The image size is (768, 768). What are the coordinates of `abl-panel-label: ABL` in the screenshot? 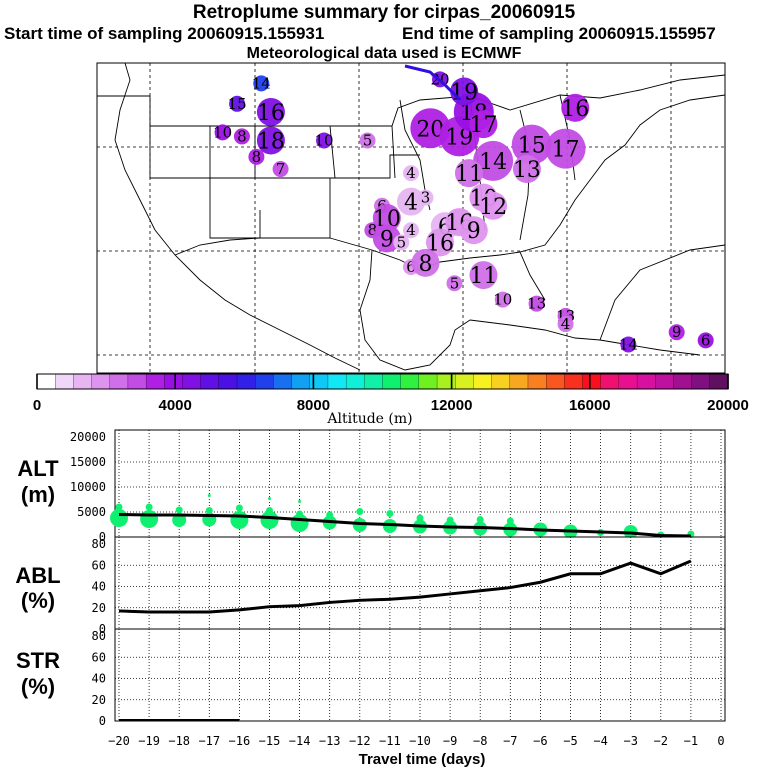 It's located at (37, 575).